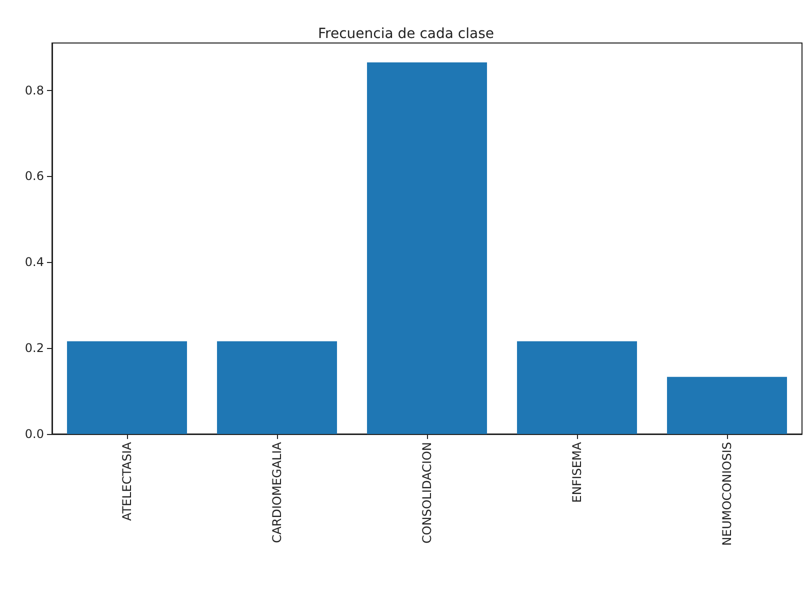  Describe the element at coordinates (277, 492) in the screenshot. I see `x-tick-label: CARDIOMEGALIA` at that location.